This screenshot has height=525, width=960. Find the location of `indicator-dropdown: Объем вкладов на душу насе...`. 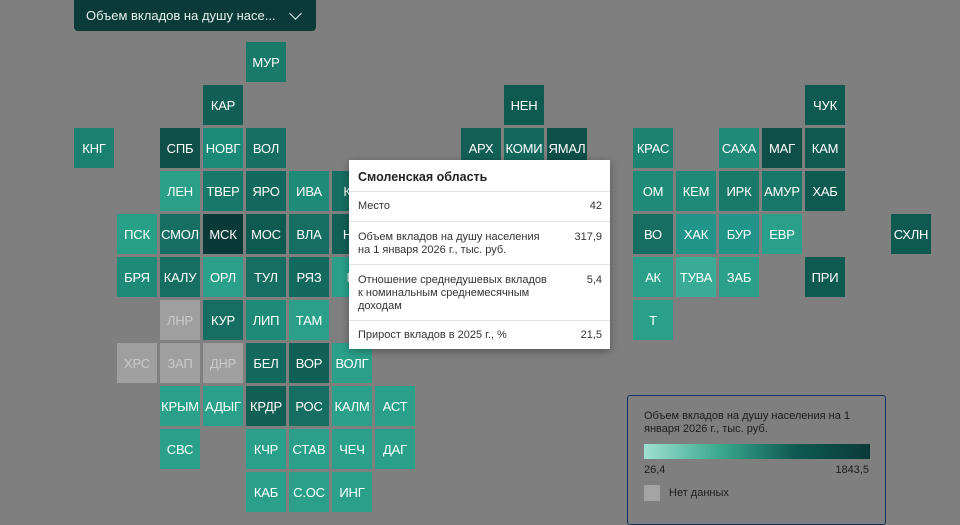

indicator-dropdown: Объем вкладов на душу насе... is located at coordinates (195, 15).